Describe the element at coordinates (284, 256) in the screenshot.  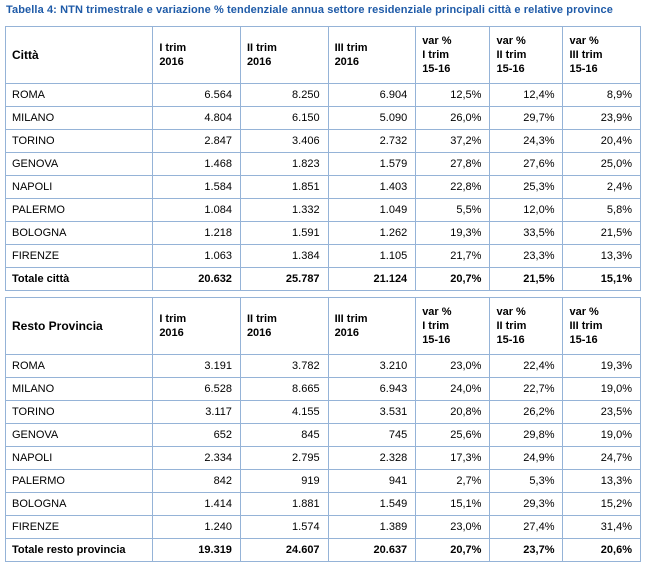
I see `cell-value: 1.384` at that location.